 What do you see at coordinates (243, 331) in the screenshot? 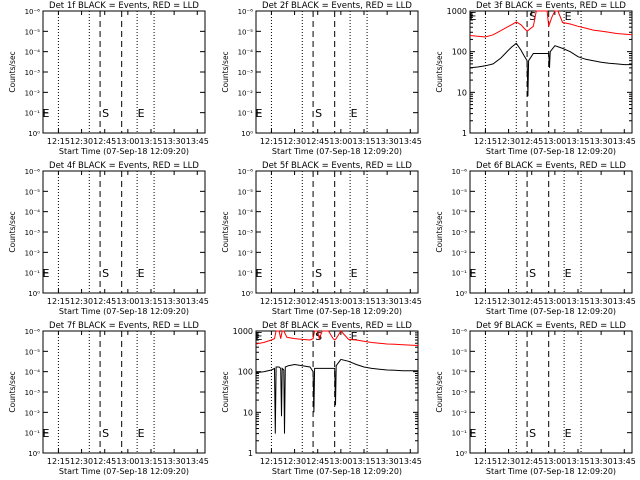
I see `y-tick-label: 1000` at bounding box center [243, 331].